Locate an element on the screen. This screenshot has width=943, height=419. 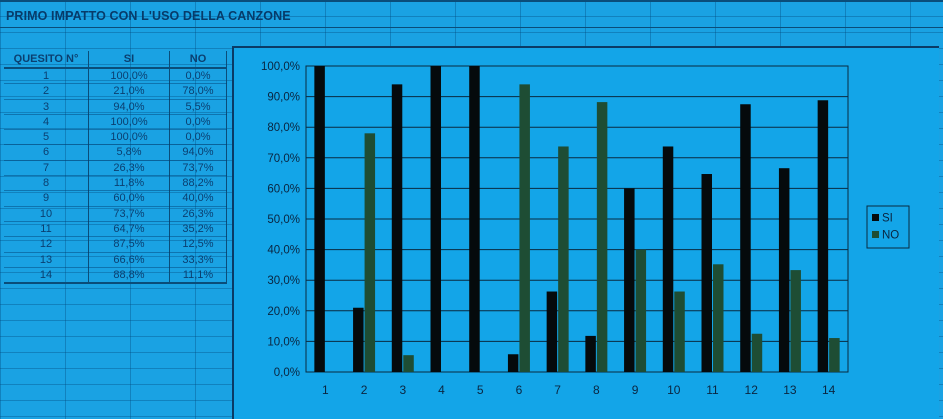
legend-label-no: NO is located at coordinates (890, 236).